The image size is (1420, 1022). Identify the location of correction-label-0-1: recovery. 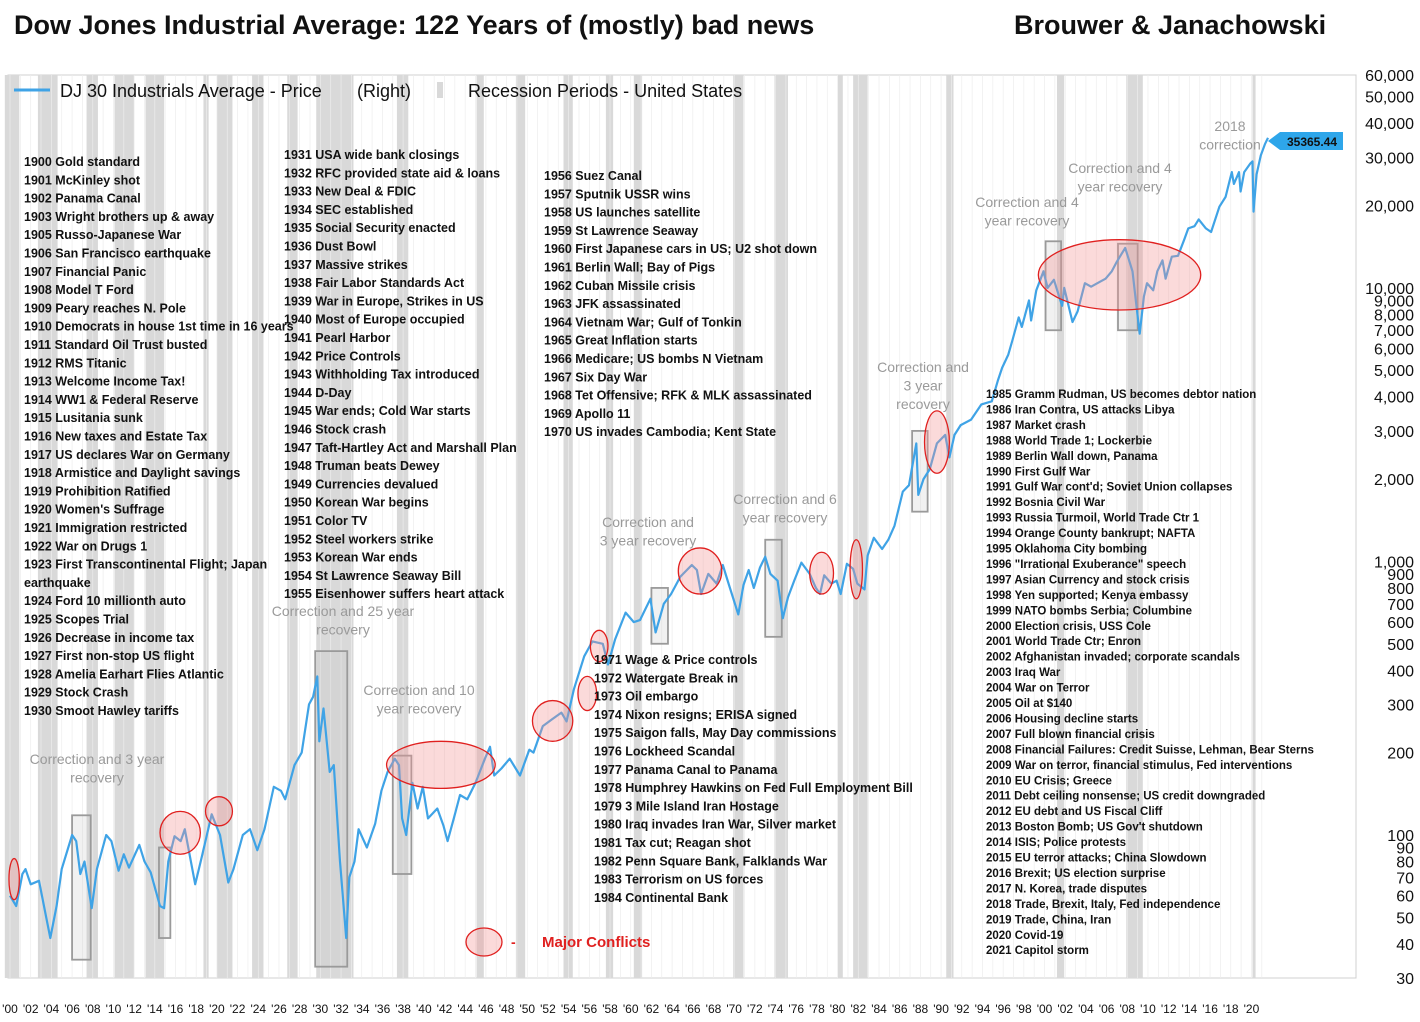
(97, 778).